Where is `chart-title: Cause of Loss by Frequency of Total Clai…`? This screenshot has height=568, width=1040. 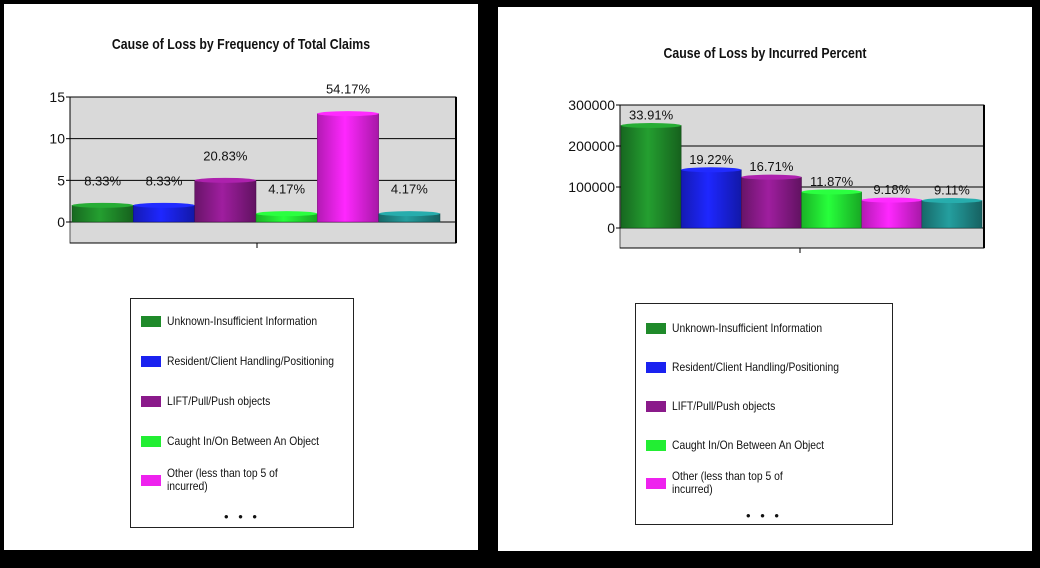 chart-title: Cause of Loss by Frequency of Total Clai… is located at coordinates (241, 44).